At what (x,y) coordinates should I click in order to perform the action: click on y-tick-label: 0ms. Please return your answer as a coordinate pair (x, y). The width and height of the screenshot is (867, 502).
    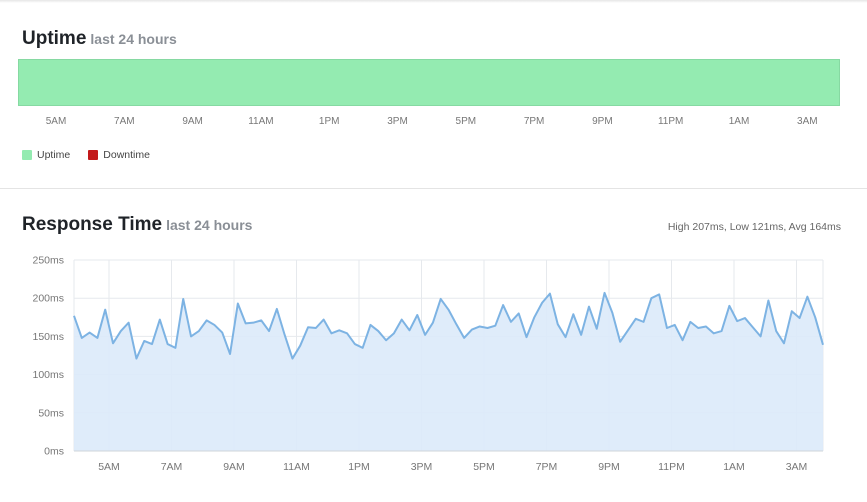
    Looking at the image, I should click on (54, 452).